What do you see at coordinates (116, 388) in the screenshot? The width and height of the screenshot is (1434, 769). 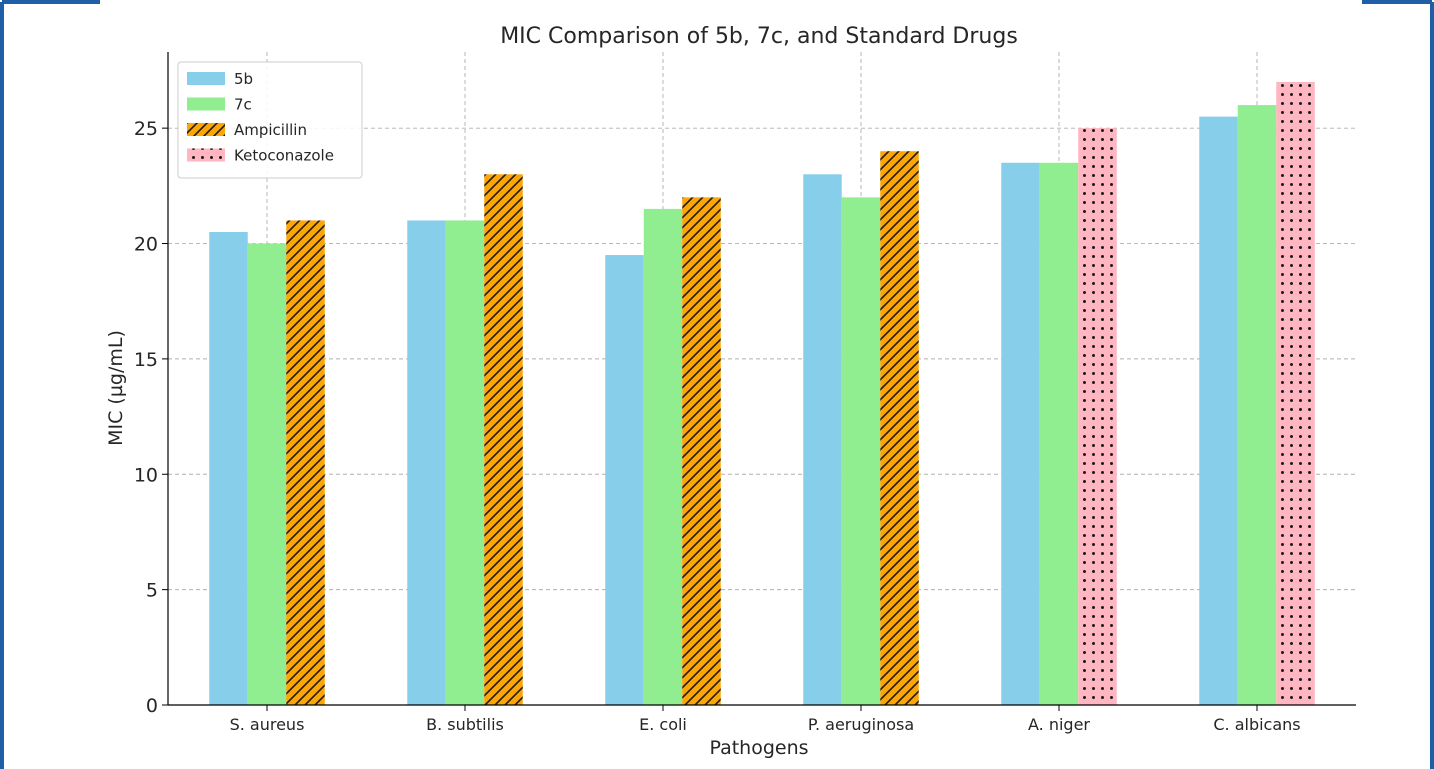 I see `y-axis-label: MIC (µg/mL)` at bounding box center [116, 388].